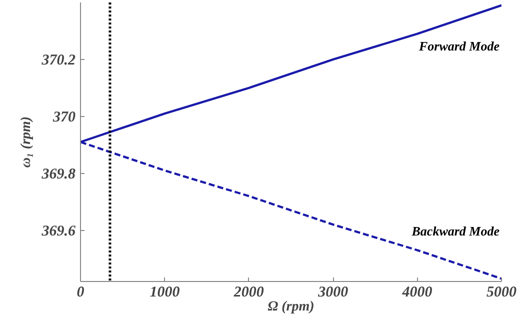 The width and height of the screenshot is (529, 331). What do you see at coordinates (291, 307) in the screenshot?
I see `x-axis-title: Ω (rpm)` at bounding box center [291, 307].